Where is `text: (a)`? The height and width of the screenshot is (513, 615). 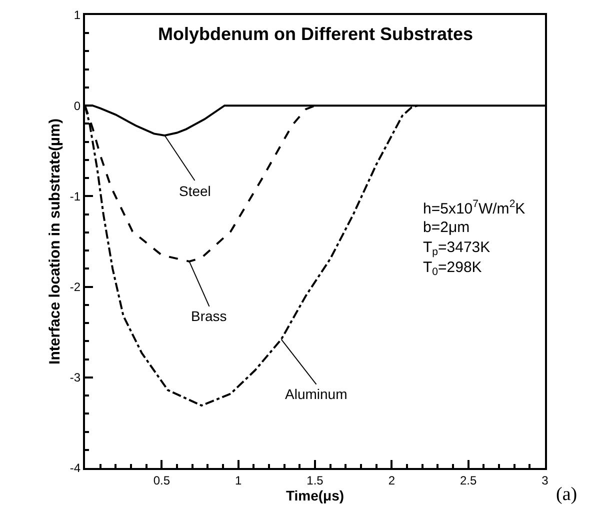 text: (a) is located at coordinates (567, 494).